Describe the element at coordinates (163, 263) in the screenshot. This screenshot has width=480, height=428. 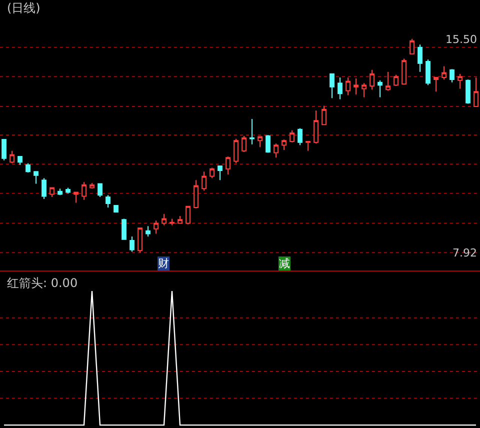
I see `annotation: 财` at that location.